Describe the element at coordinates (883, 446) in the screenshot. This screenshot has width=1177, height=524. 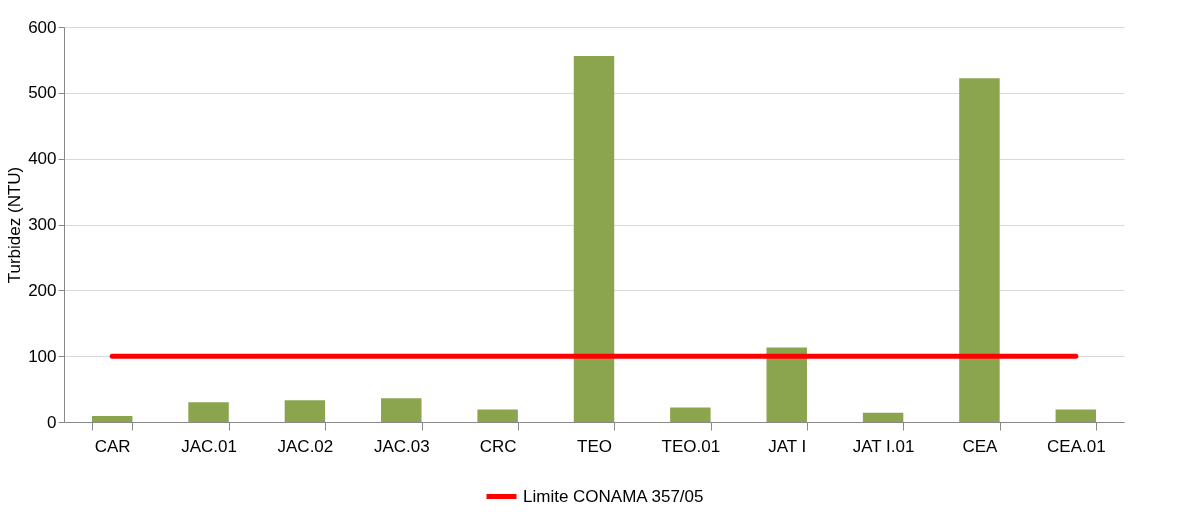
I see `x-tick-label: JAT I.01` at that location.